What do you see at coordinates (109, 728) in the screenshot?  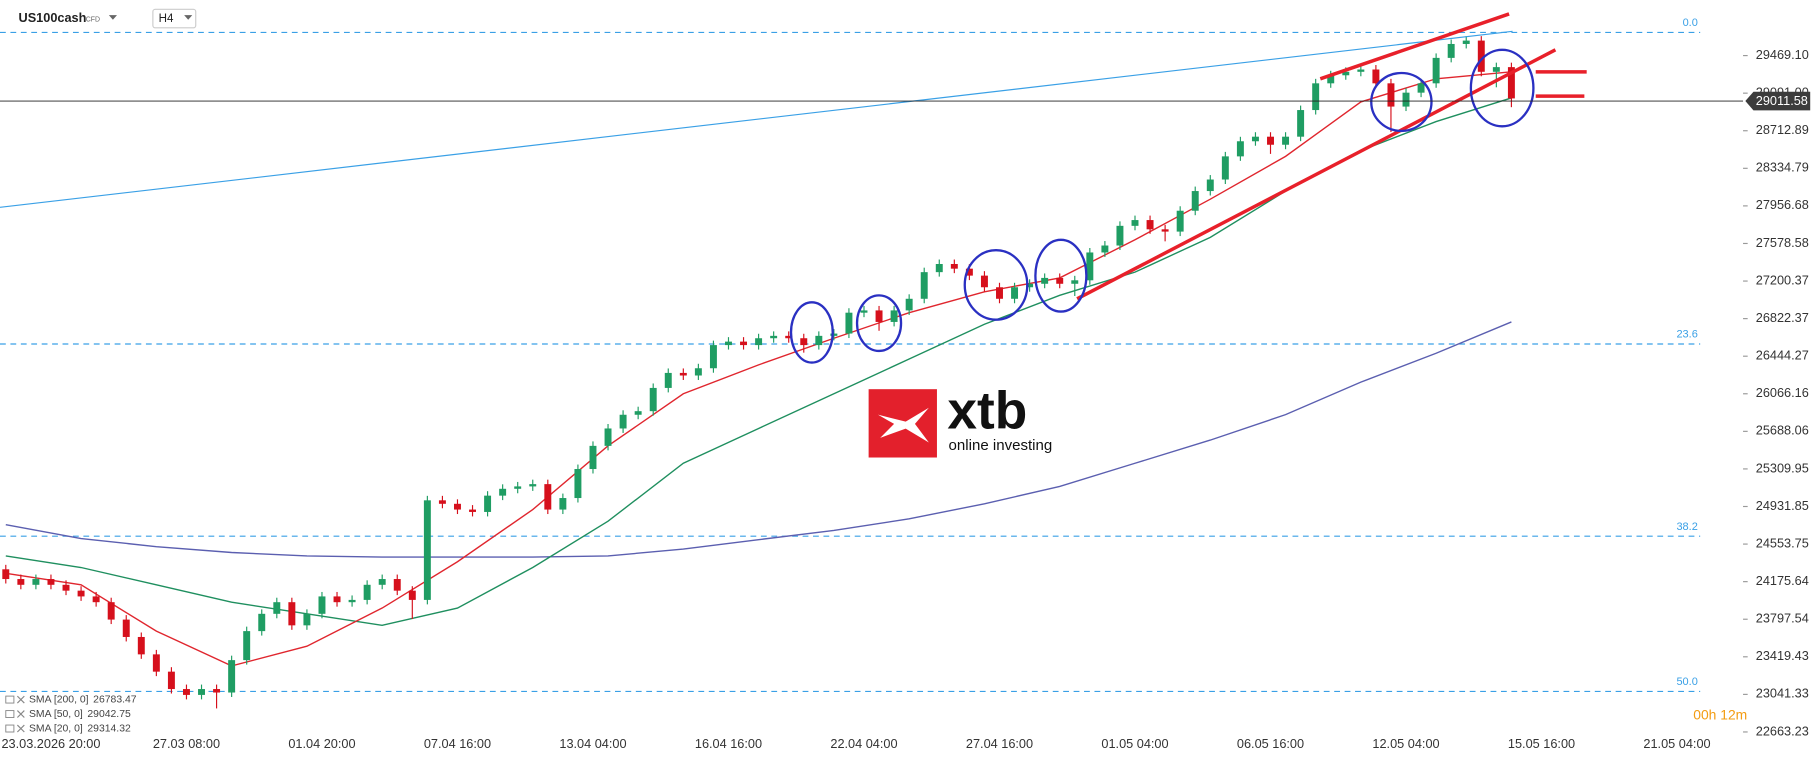 I see `legend-value: 29314.32` at bounding box center [109, 728].